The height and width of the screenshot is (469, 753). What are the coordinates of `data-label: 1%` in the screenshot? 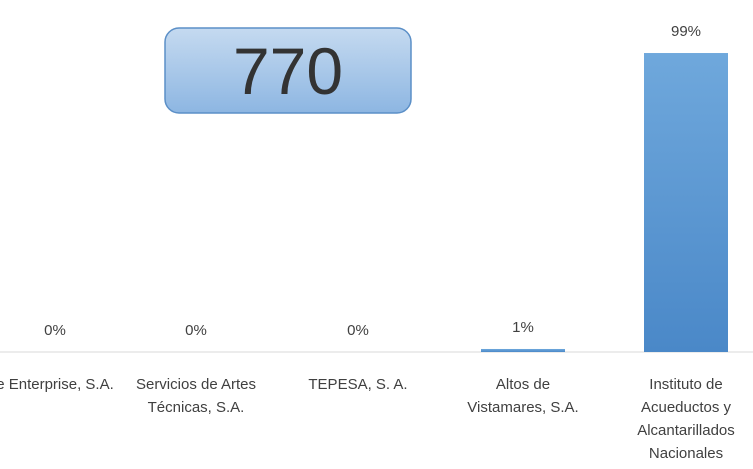 It's located at (523, 327).